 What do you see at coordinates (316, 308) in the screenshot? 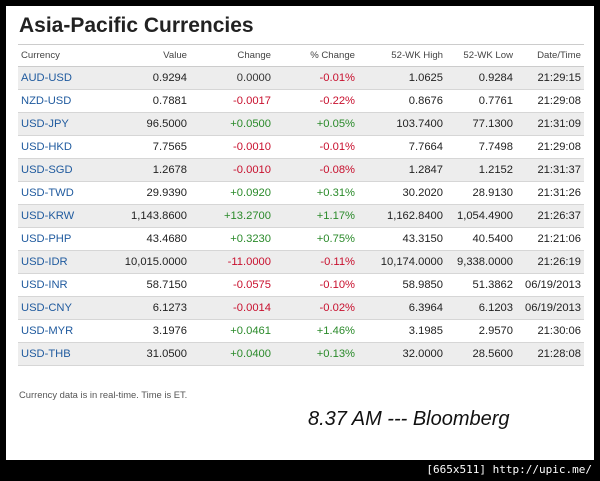
I see `percent-change-cell: -0.02%` at bounding box center [316, 308].